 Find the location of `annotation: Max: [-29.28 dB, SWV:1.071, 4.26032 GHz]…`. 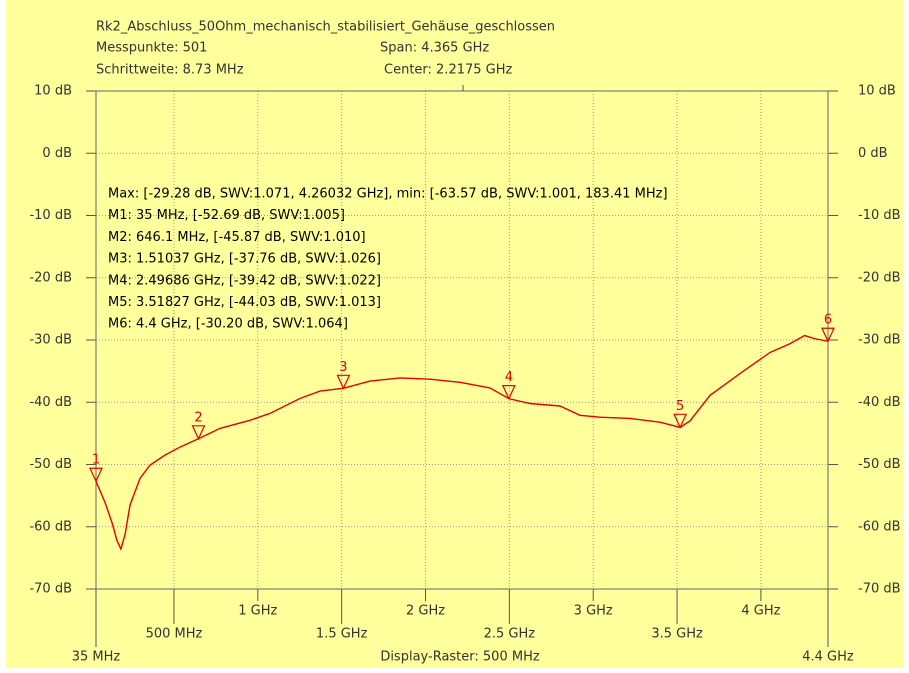

annotation: Max: [-29.28 dB, SWV:1.071, 4.26032 GHz]… is located at coordinates (388, 194).